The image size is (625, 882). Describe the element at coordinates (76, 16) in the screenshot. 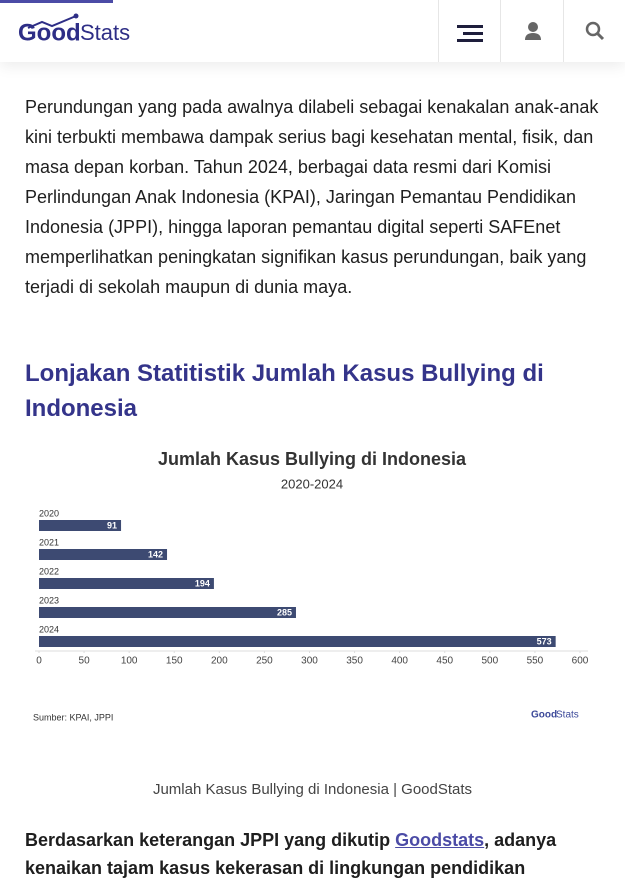

I see `logo-dot` at that location.